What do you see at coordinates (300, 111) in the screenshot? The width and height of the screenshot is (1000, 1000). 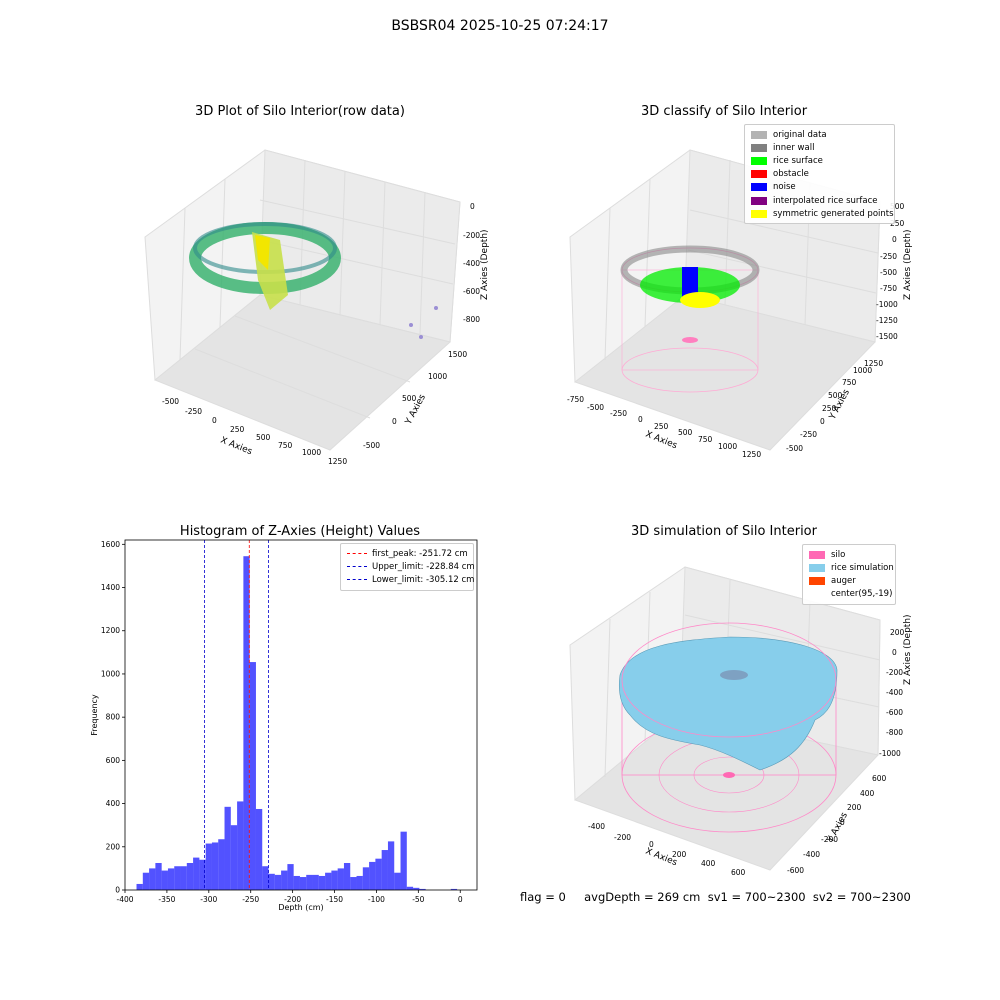 I see `raw-plot-title: 3D Plot of Silo Interior(row data)` at bounding box center [300, 111].